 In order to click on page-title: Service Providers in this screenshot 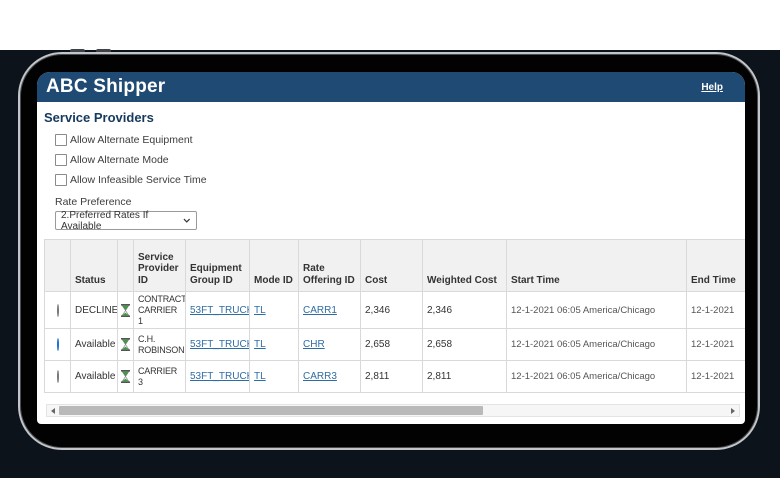, I will do `click(99, 117)`.